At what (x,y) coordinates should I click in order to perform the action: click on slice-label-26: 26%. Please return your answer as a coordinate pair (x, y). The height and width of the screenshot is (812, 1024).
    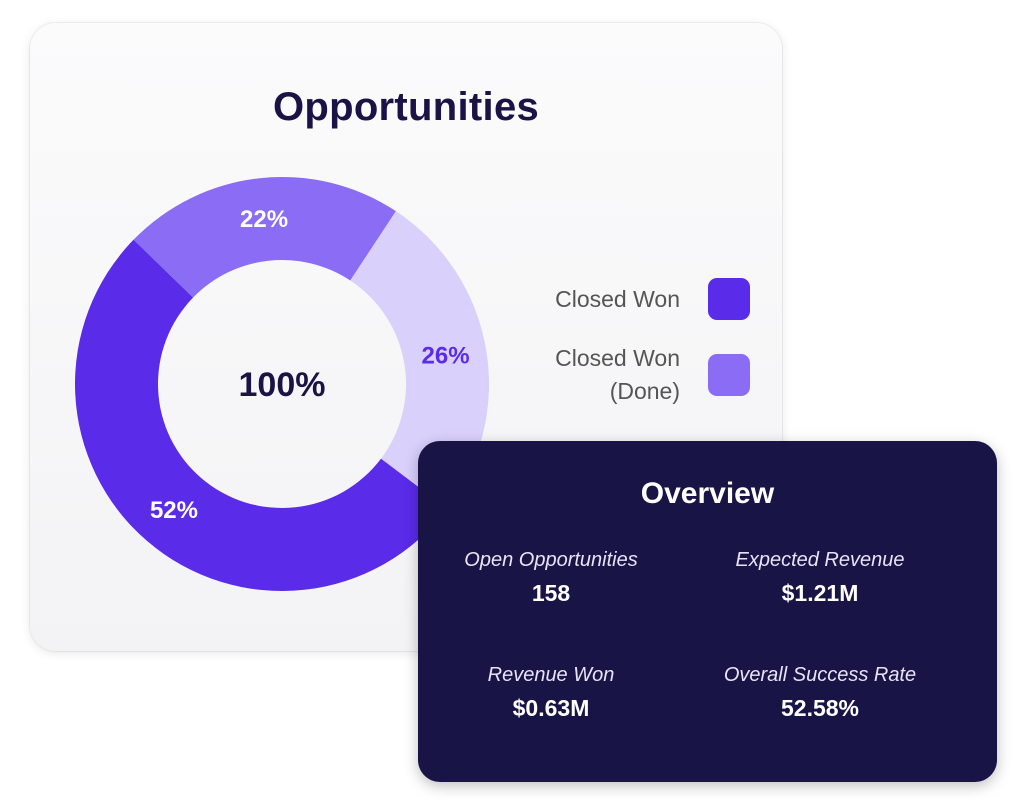
    Looking at the image, I should click on (446, 356).